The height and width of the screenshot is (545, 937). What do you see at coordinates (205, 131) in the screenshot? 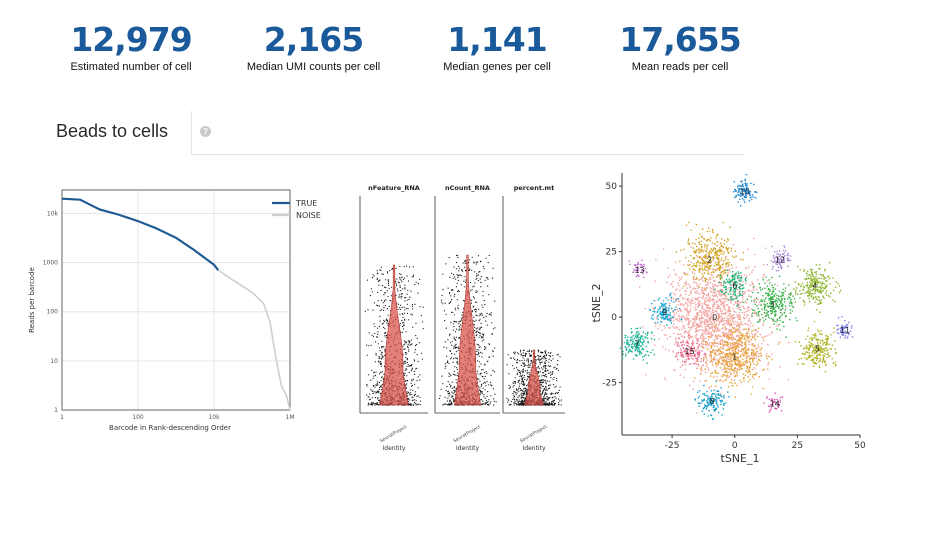
I see `help-icon: ?` at bounding box center [205, 131].